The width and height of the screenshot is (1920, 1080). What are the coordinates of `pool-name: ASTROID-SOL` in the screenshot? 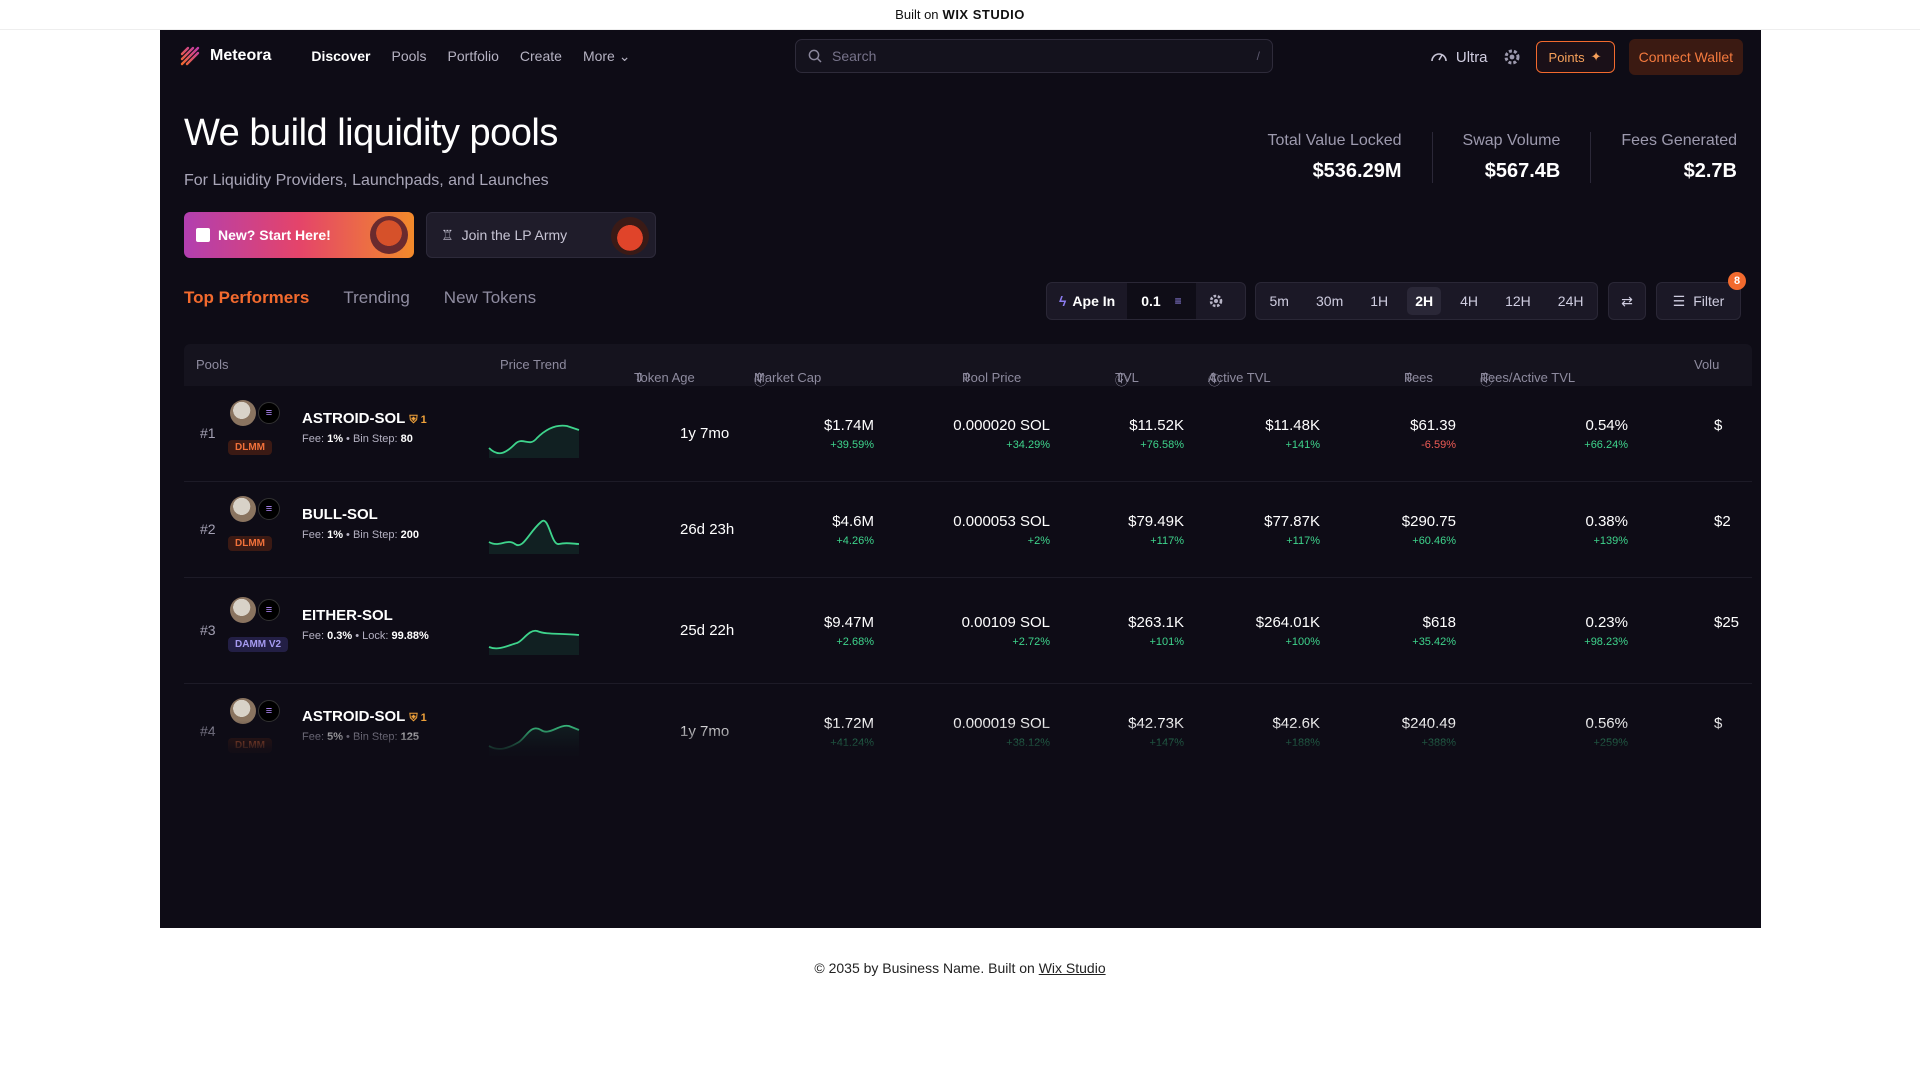 It's located at (354, 418).